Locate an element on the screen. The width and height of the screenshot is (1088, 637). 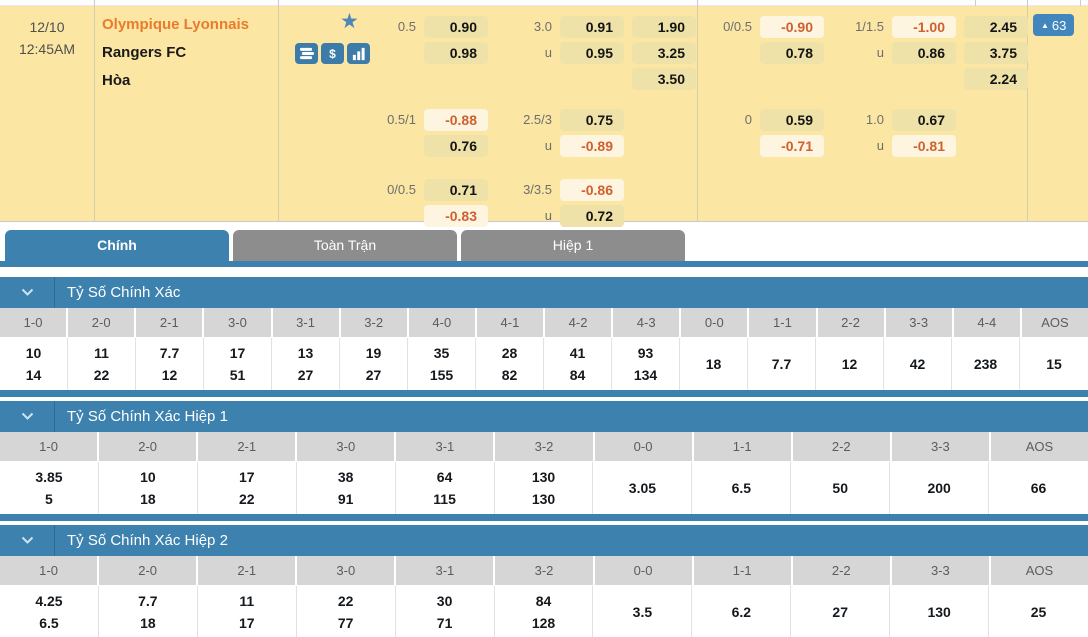
dollar-icon: $ is located at coordinates (332, 53).